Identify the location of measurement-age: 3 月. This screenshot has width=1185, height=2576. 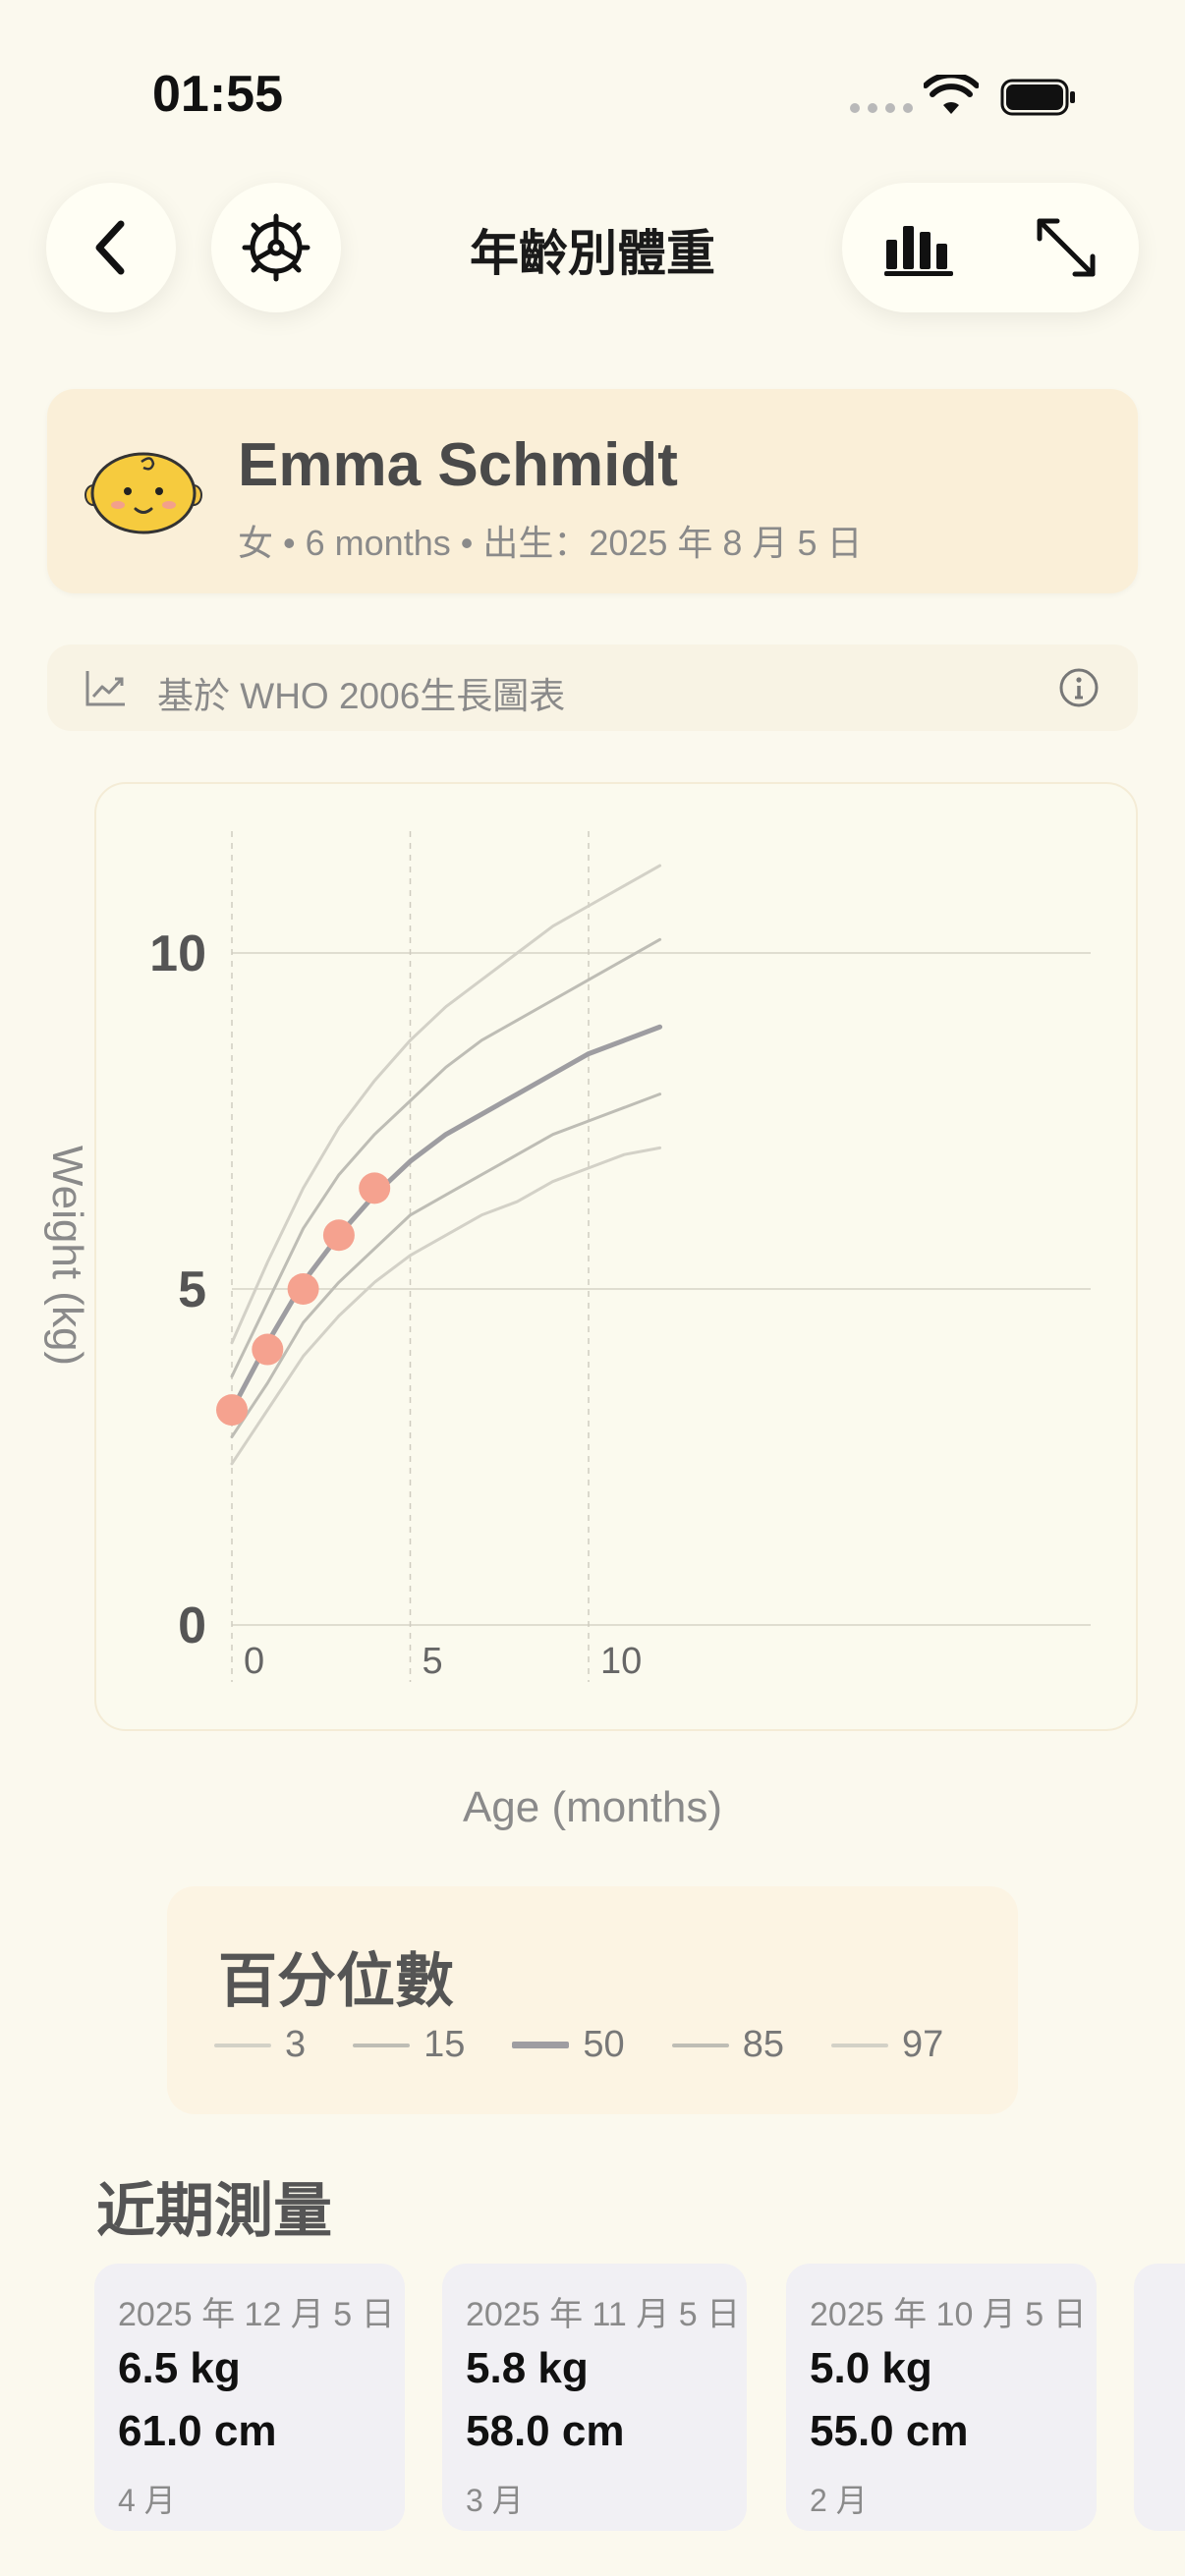
(495, 2500).